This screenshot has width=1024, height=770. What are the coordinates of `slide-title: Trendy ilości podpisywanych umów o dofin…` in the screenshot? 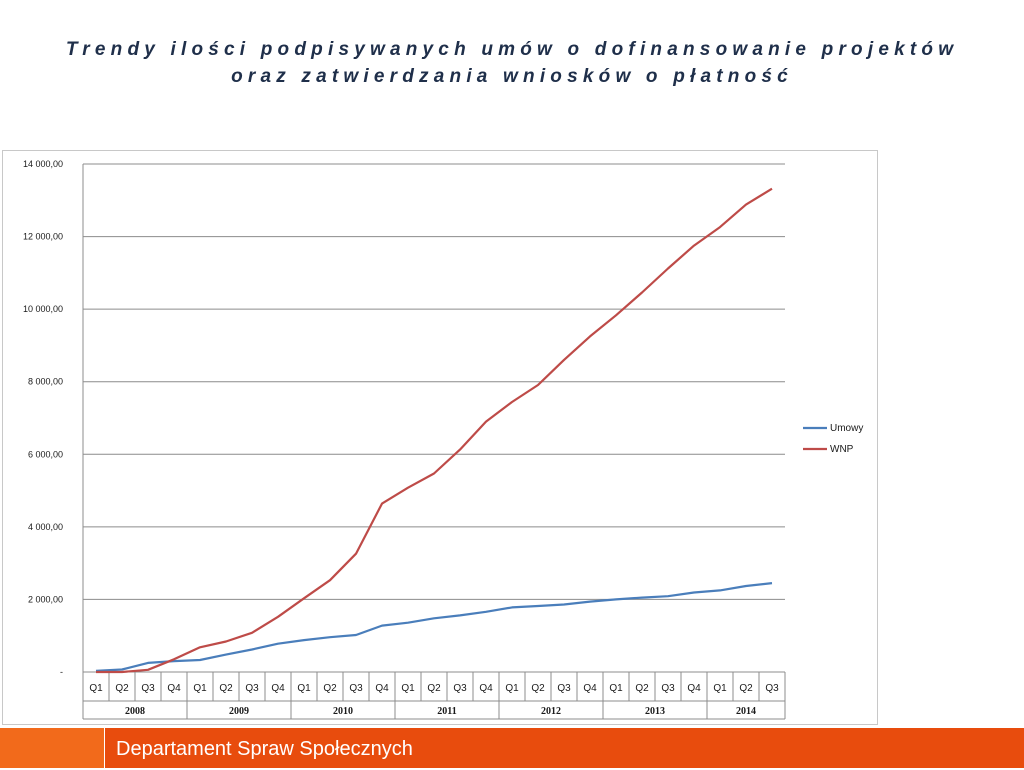 It's located at (512, 63).